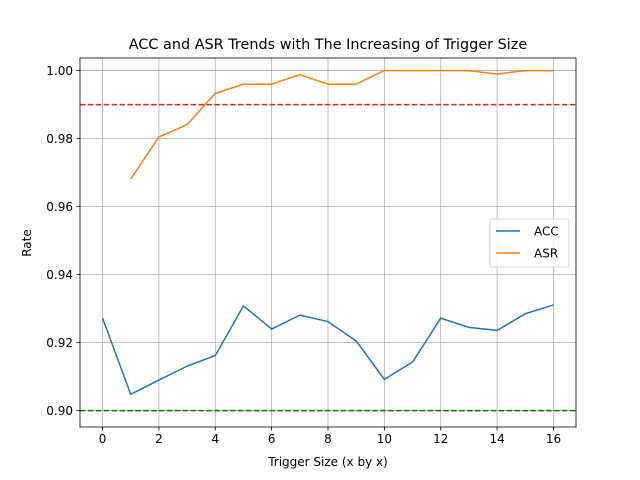  I want to click on legend-label-acc: ACC, so click(546, 232).